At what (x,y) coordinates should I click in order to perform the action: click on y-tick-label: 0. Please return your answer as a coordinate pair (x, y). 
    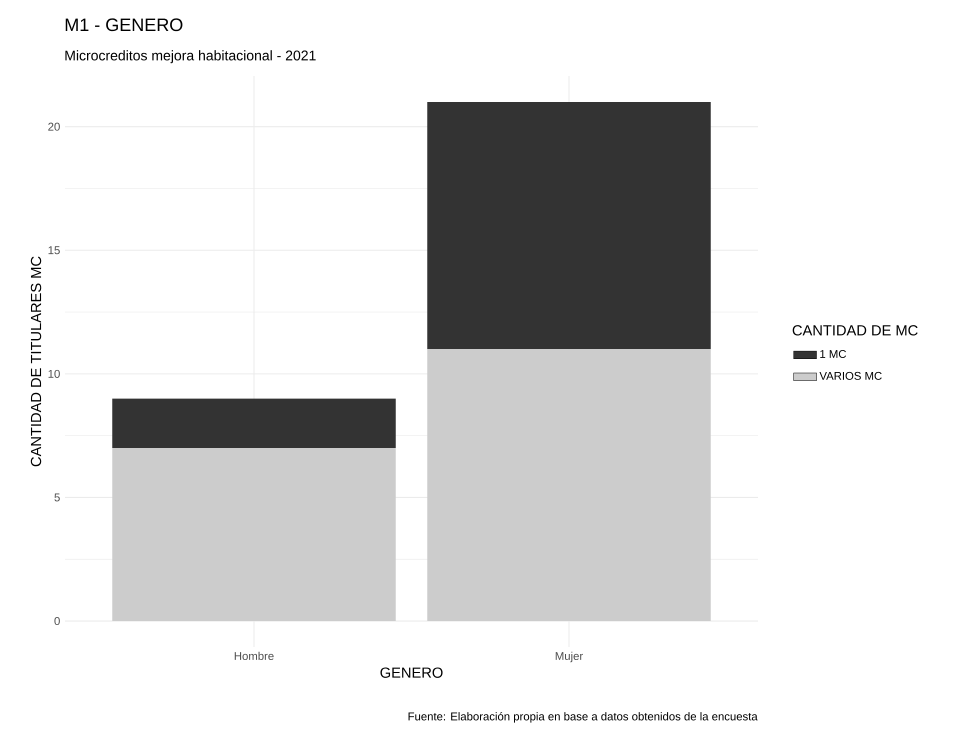
    Looking at the image, I should click on (57, 621).